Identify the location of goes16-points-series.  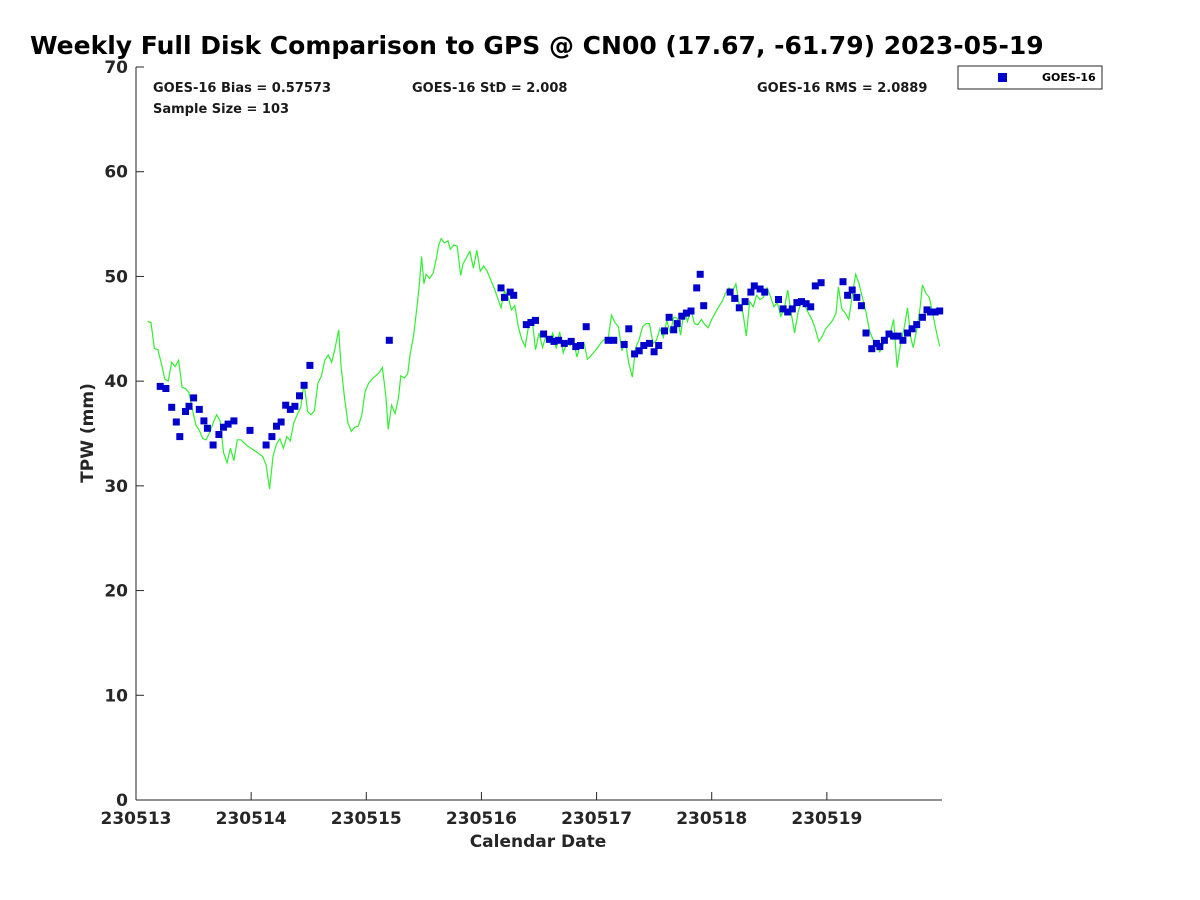
(550, 359).